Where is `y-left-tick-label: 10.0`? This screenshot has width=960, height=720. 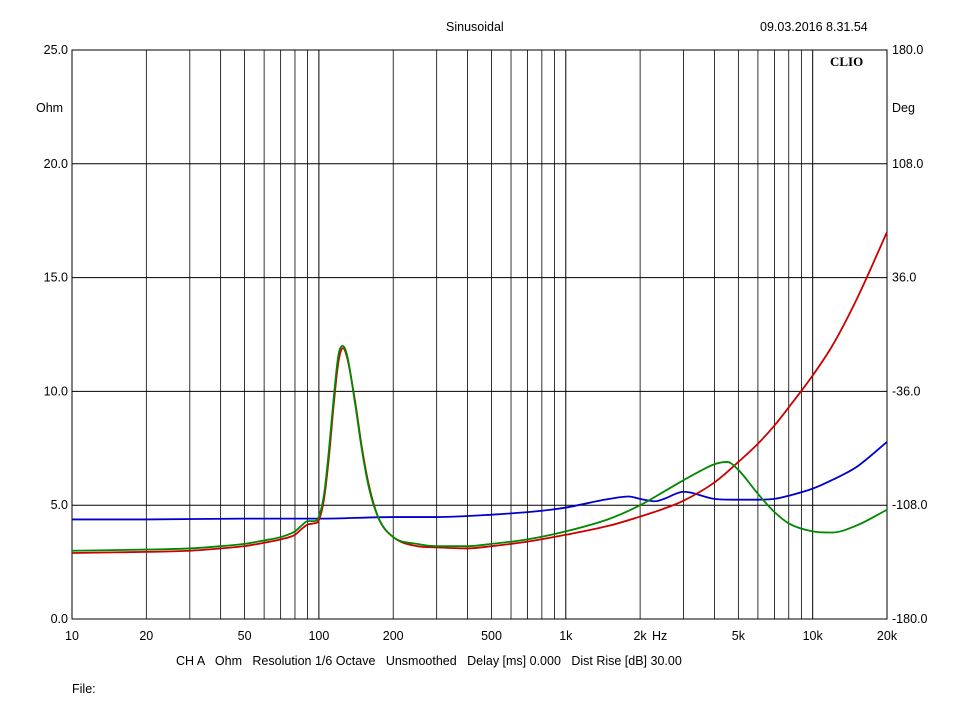 y-left-tick-label: 10.0 is located at coordinates (56, 391).